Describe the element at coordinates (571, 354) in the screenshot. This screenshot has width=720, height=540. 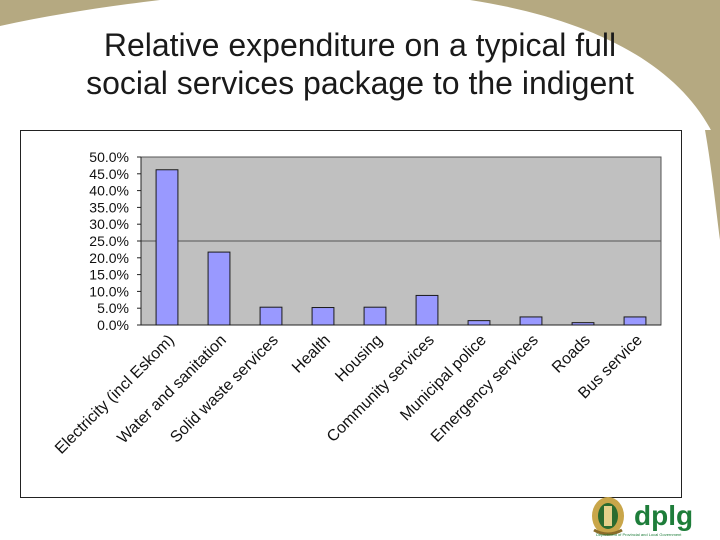
I see `x-category-label: Roads` at that location.